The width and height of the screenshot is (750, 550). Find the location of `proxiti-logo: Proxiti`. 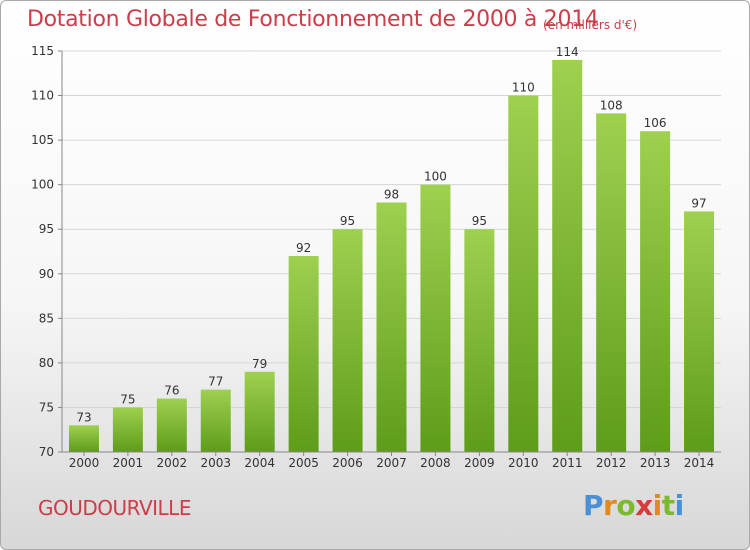

proxiti-logo: Proxiti is located at coordinates (633, 505).